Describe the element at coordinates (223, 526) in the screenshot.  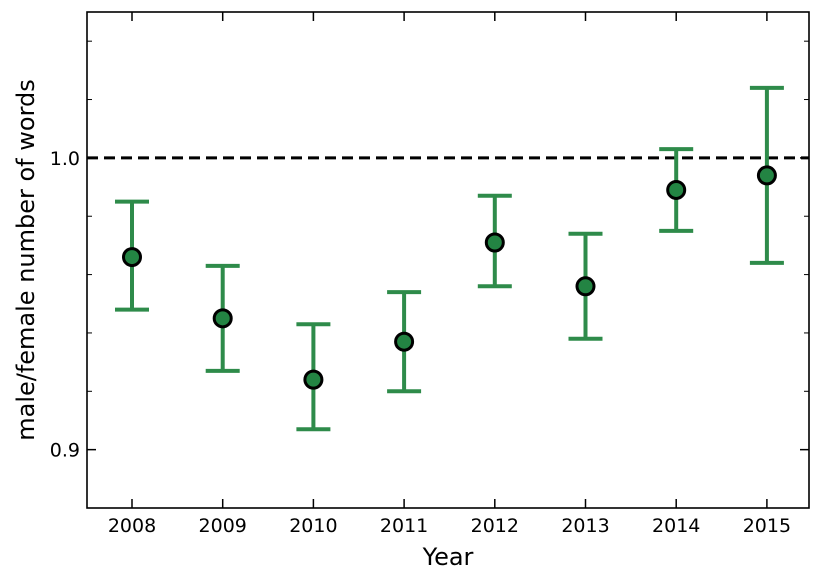
I see `x-tick-label: 2009` at that location.